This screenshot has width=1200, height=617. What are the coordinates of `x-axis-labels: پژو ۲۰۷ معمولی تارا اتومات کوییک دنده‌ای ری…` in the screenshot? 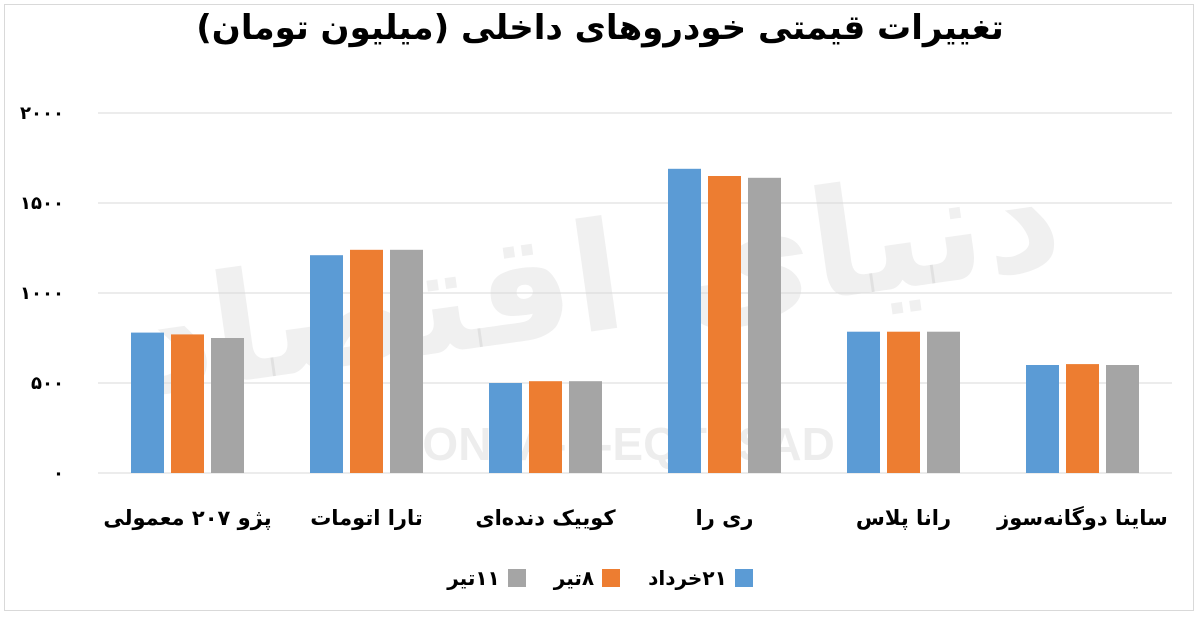 It's located at (635, 517).